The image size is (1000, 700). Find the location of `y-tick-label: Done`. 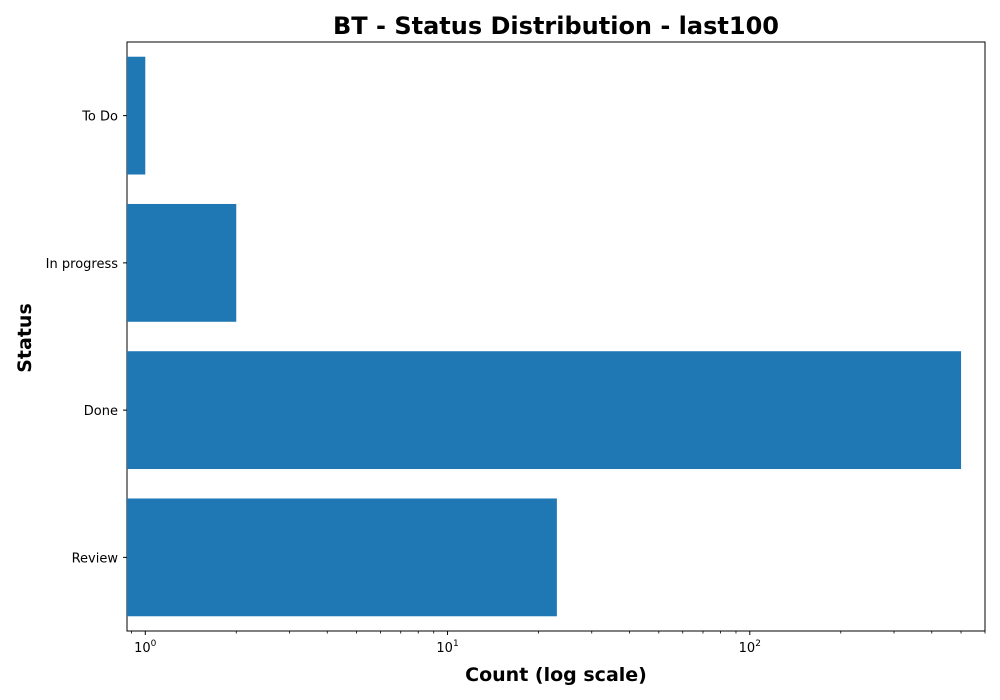

y-tick-label: Done is located at coordinates (101, 411).